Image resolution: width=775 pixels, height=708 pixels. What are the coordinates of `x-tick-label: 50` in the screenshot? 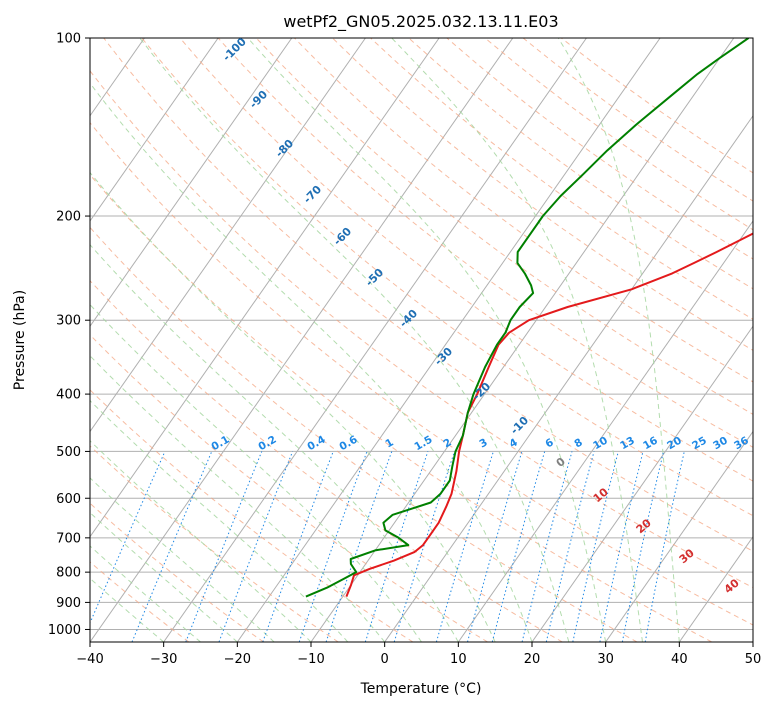 It's located at (753, 659).